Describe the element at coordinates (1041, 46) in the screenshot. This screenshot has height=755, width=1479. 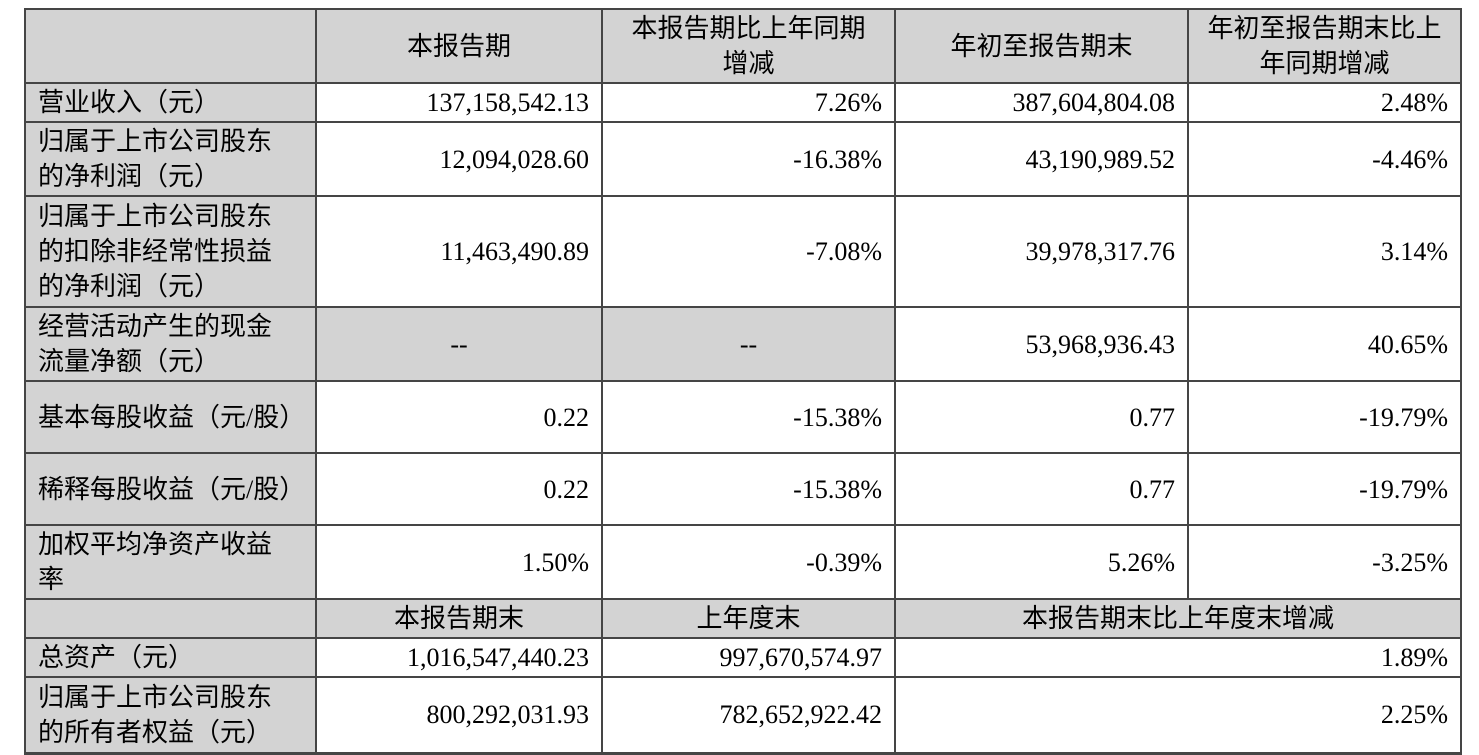
I see `col-header-ytd: 年初至报告期末` at that location.